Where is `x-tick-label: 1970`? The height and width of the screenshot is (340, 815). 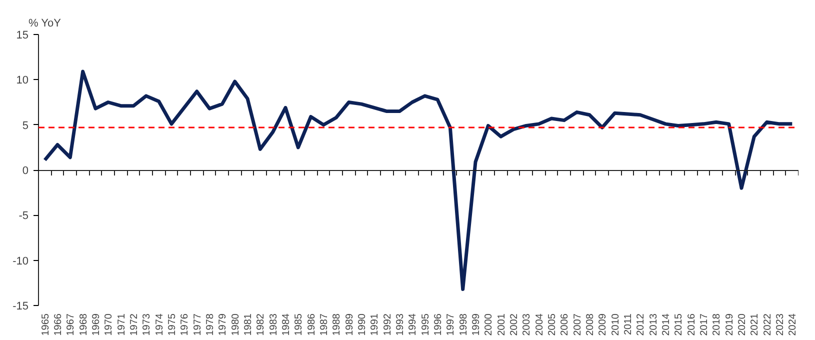
x-tick-label: 1970 is located at coordinates (109, 324).